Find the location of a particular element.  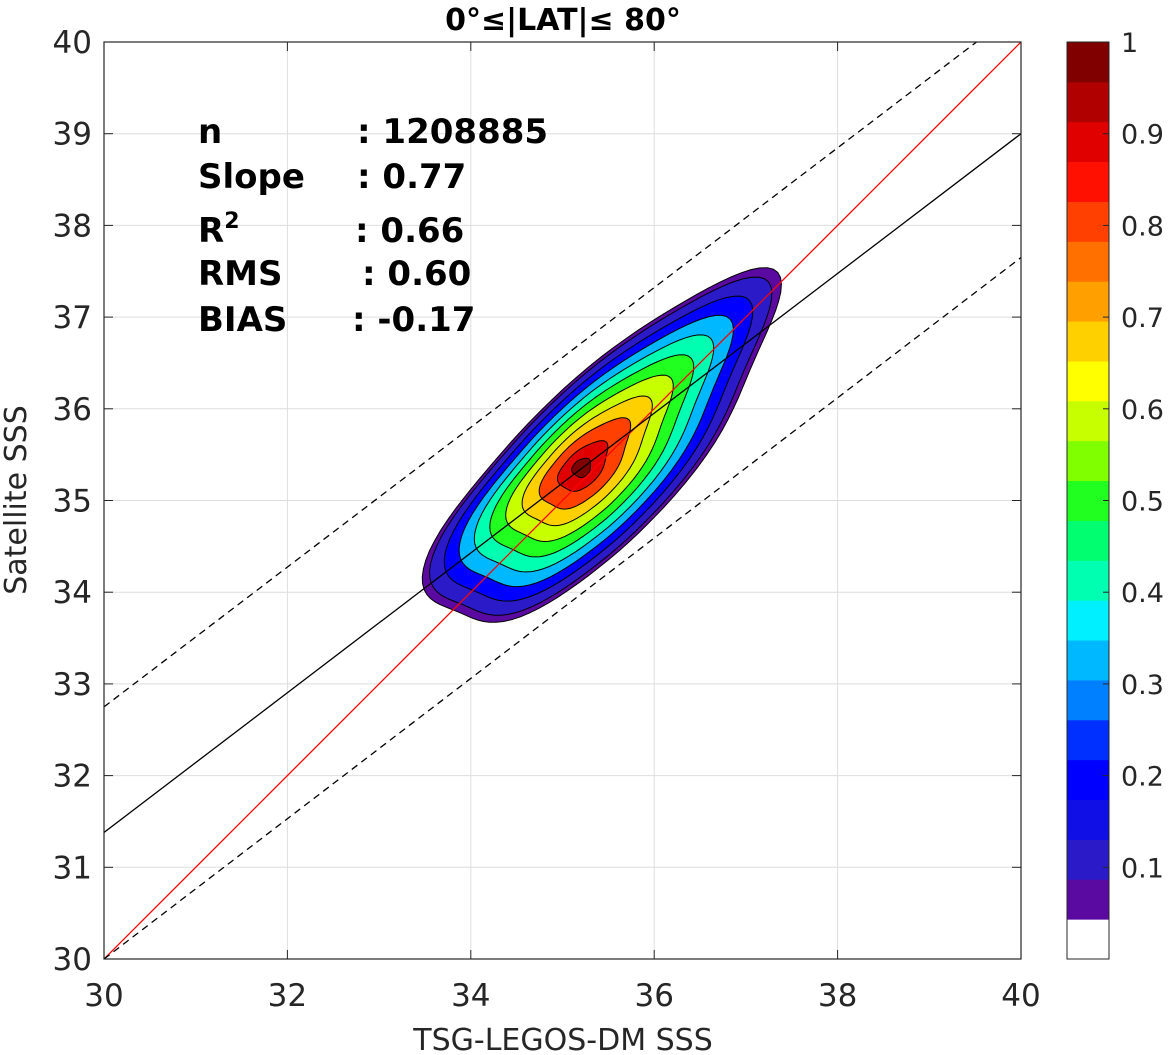

colorbar-tick-label: 0.6 is located at coordinates (1142, 410).